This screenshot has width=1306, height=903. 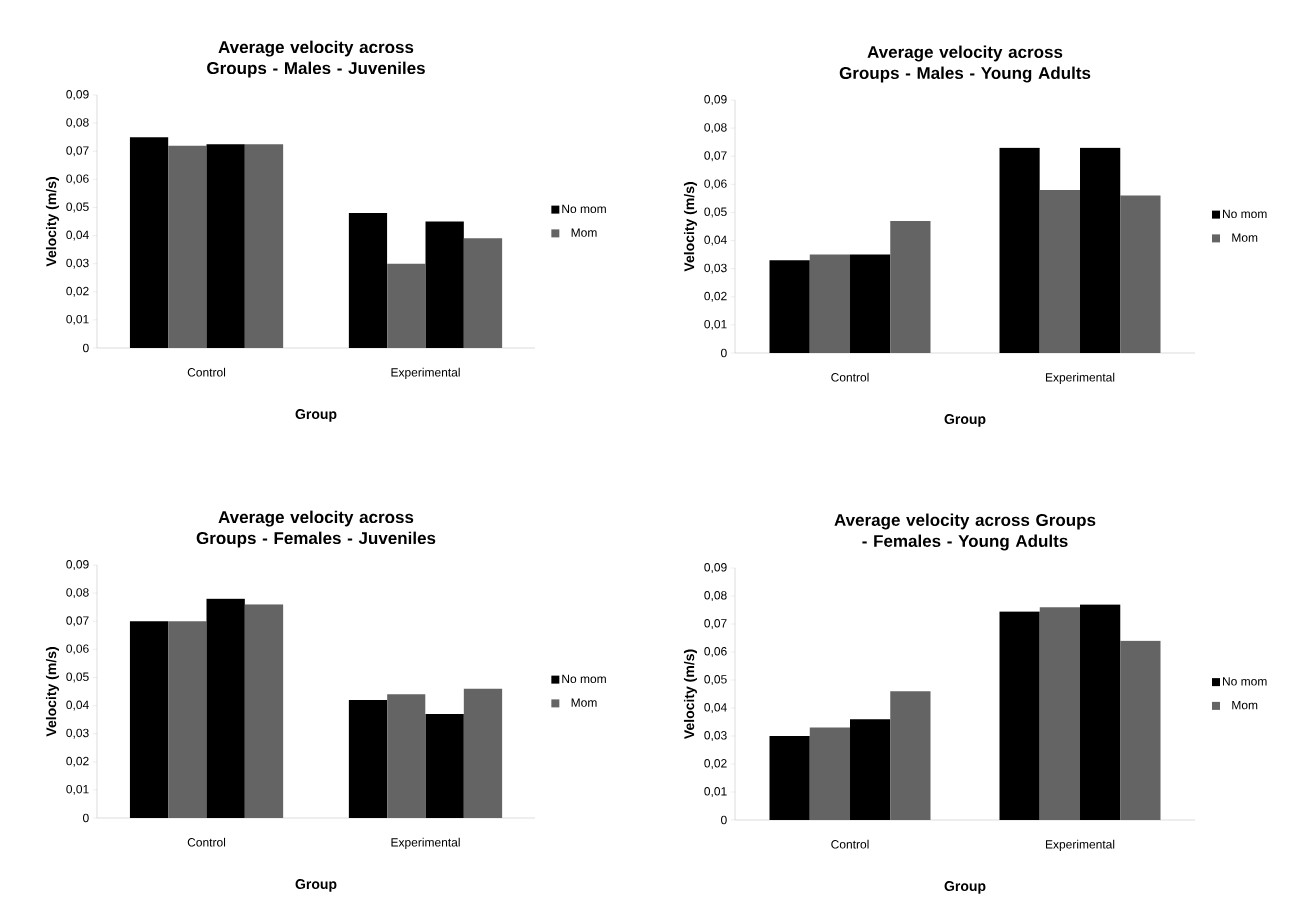 I want to click on chart-title: Average velocity across Groups - Females - Young Adults, so click(x=965, y=532).